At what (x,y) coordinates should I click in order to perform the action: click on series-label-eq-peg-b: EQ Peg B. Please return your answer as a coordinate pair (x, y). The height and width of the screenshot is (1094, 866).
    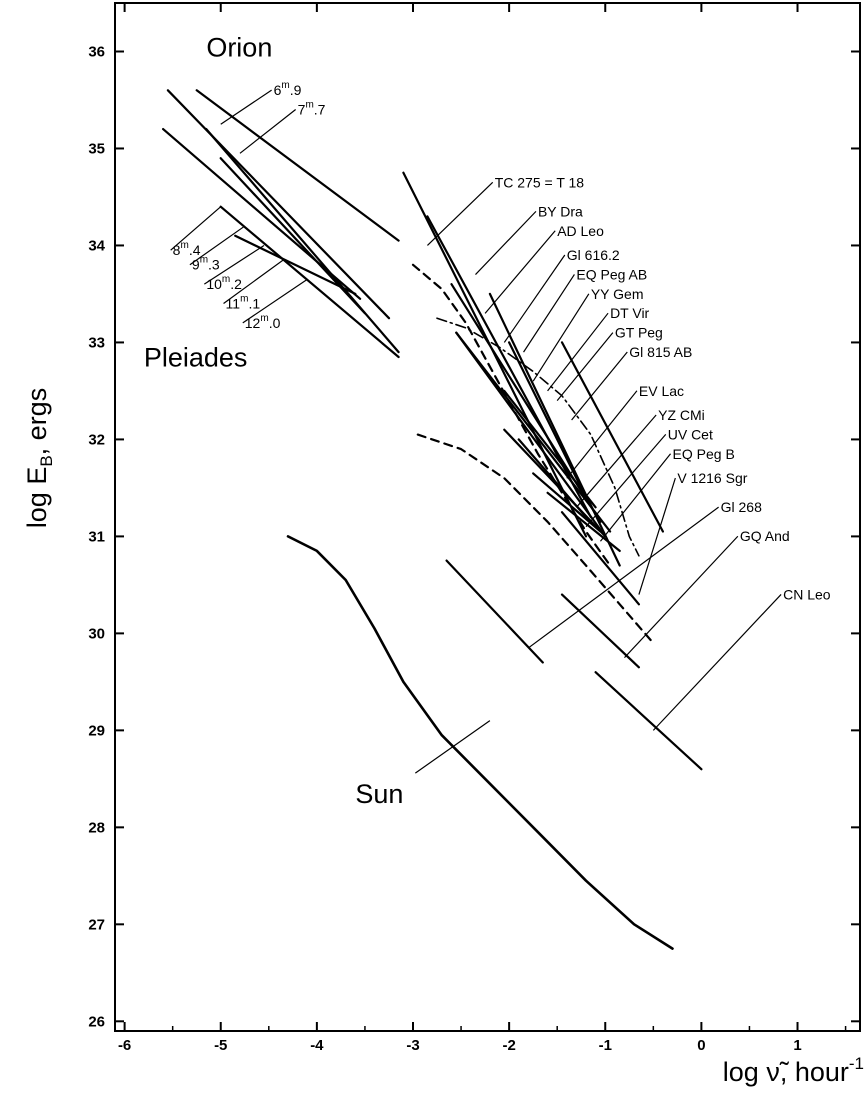
    Looking at the image, I should click on (704, 454).